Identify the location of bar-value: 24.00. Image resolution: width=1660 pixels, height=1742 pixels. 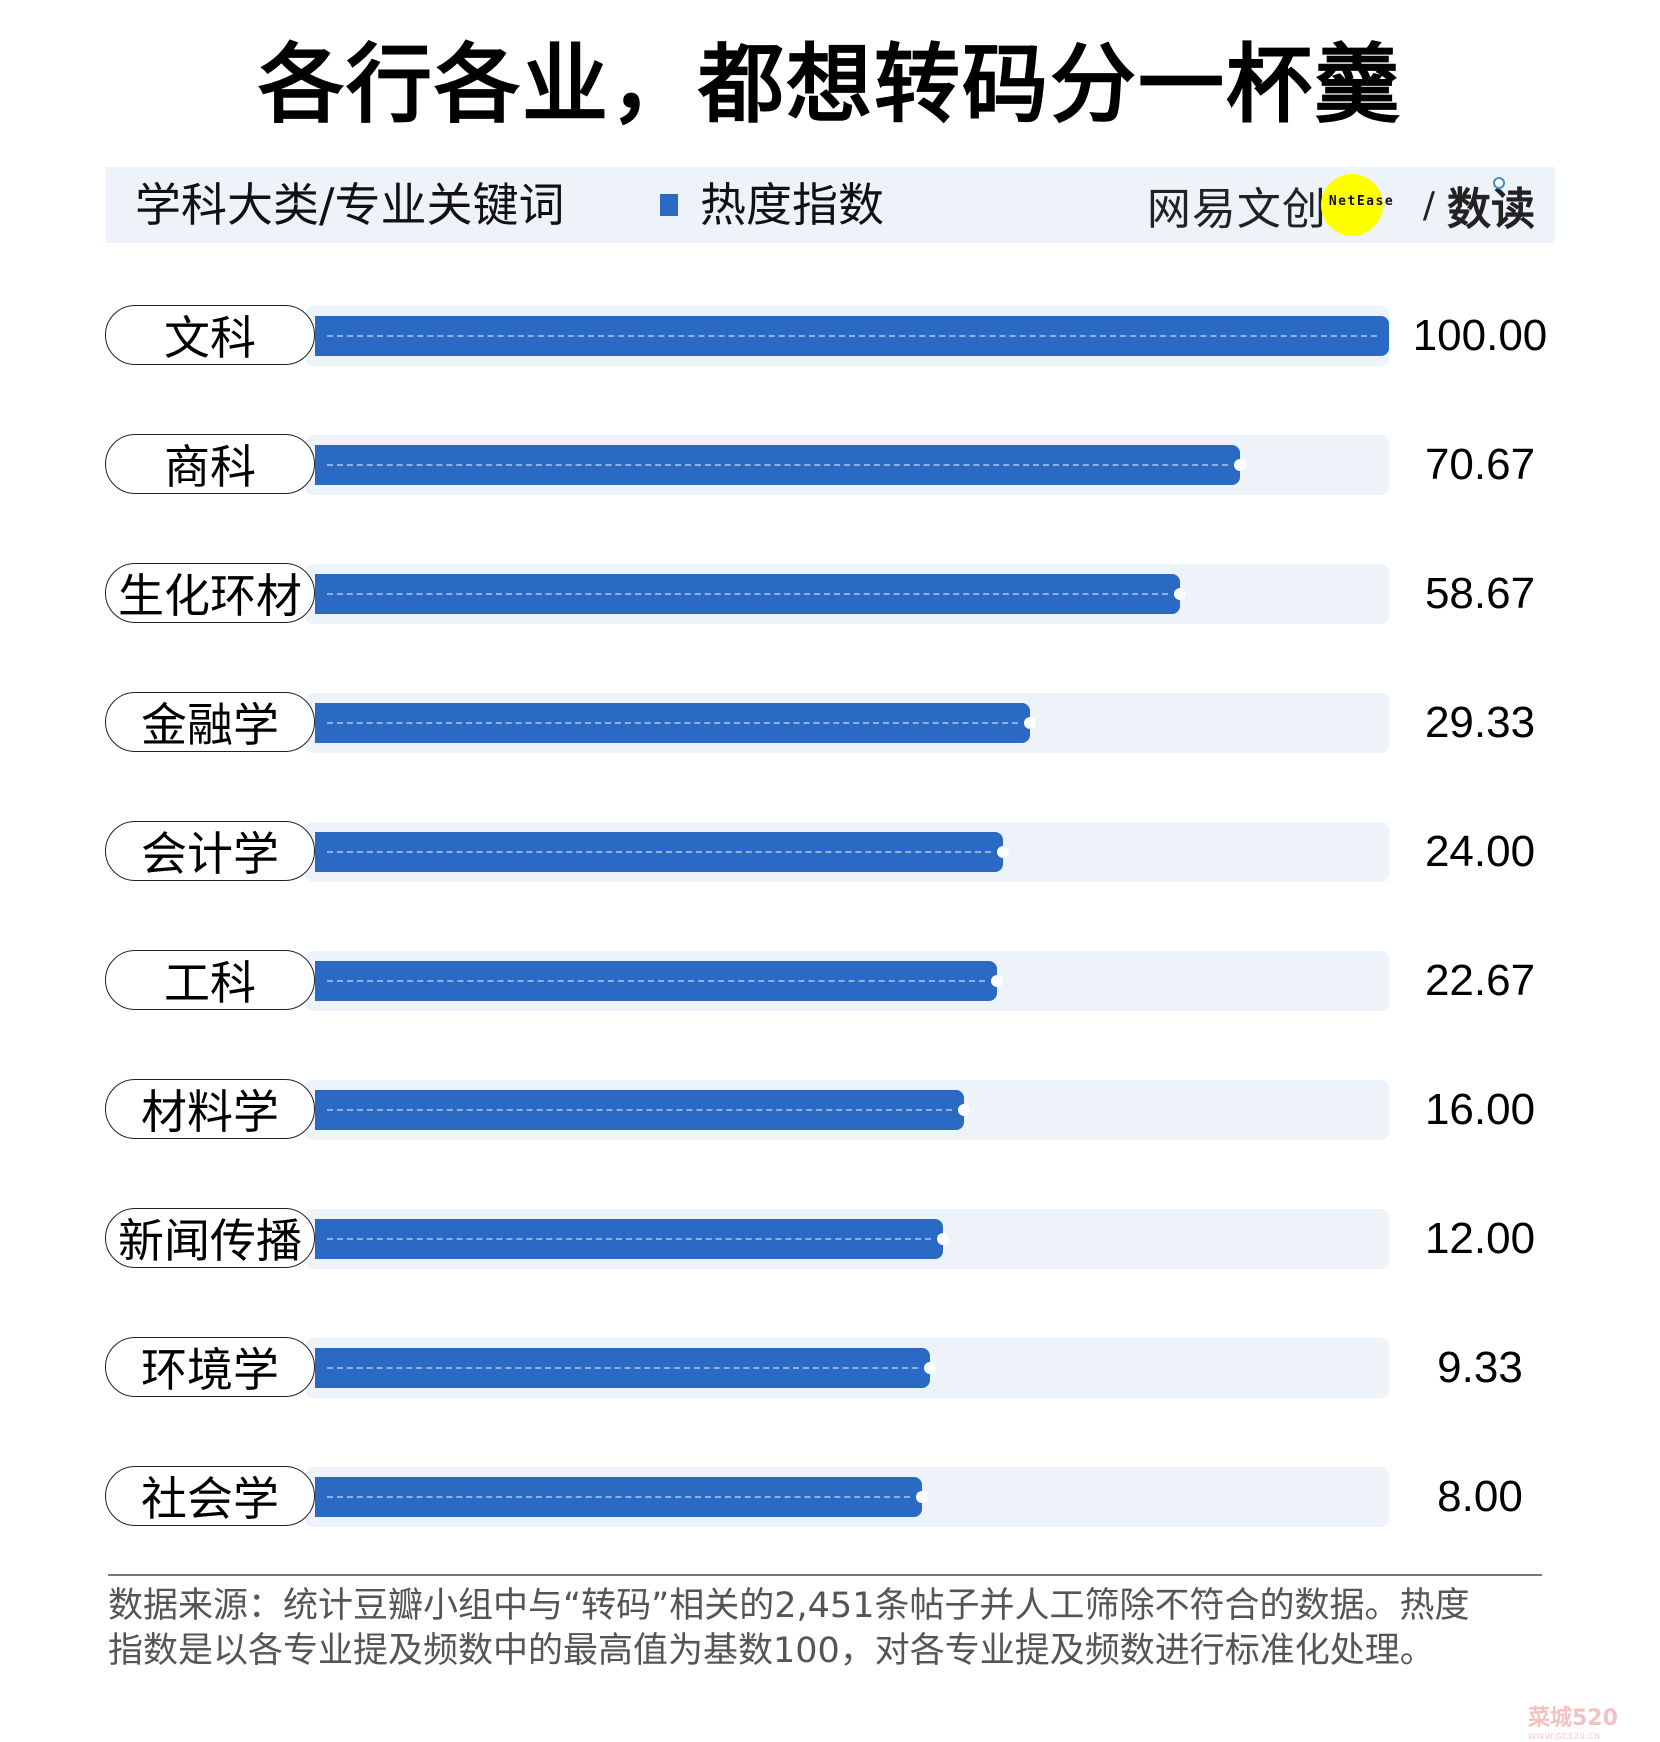
(1480, 851).